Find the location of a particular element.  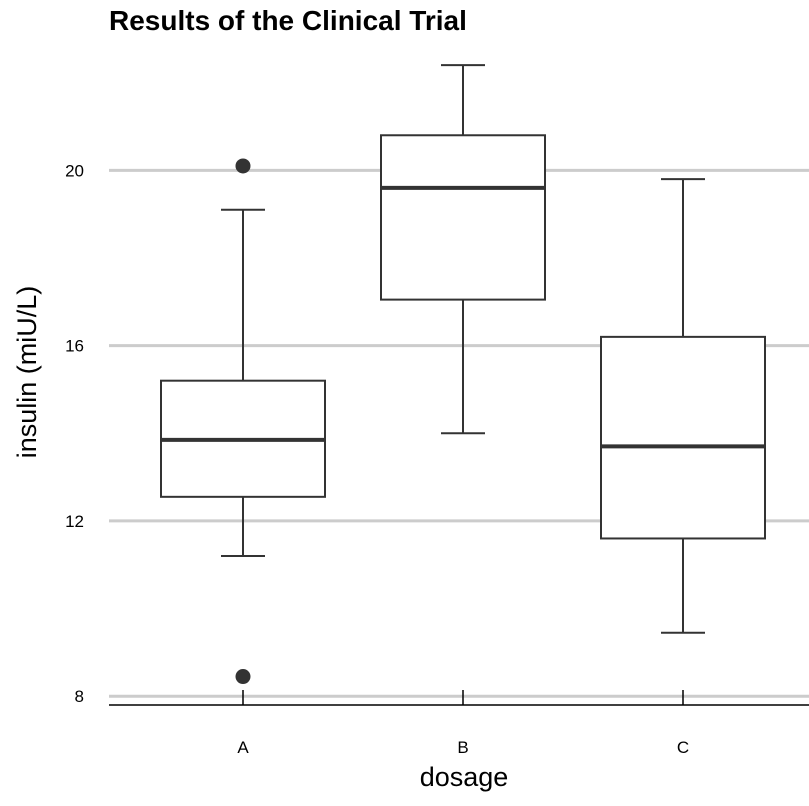

y-tick-label: 8 is located at coordinates (79, 696).